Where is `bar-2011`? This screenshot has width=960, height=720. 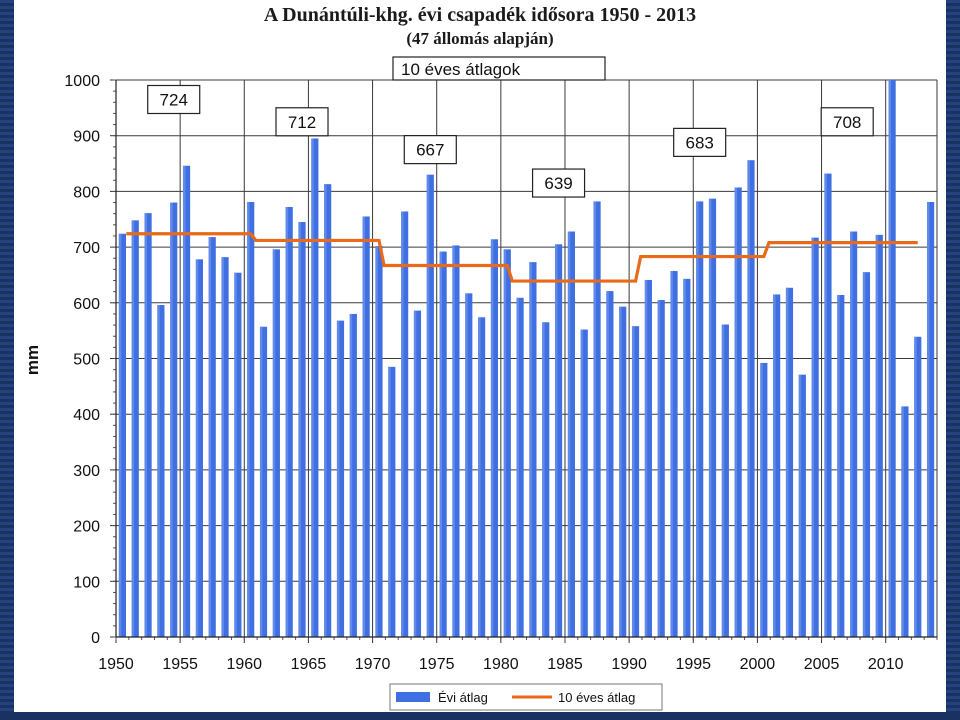
bar-2011 is located at coordinates (905, 521).